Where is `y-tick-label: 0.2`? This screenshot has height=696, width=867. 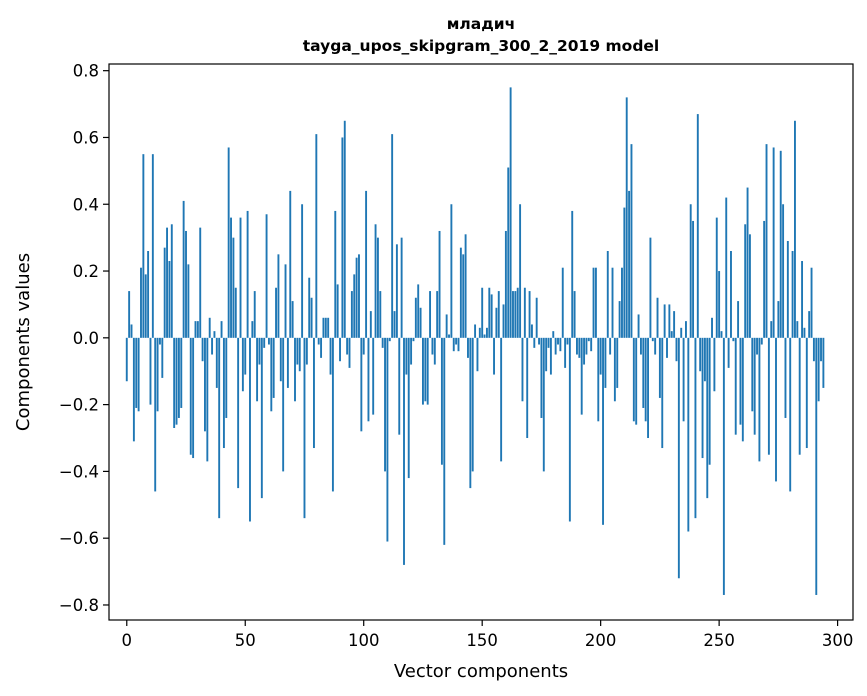
y-tick-label: 0.2 is located at coordinates (86, 271).